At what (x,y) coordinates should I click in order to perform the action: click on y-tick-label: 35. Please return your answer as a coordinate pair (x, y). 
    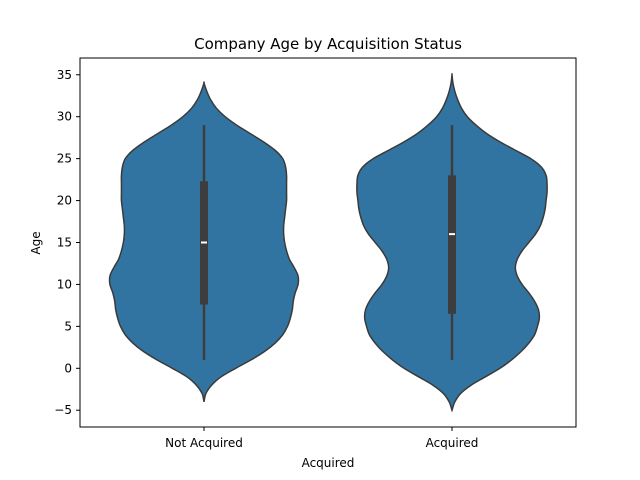
    Looking at the image, I should click on (64, 75).